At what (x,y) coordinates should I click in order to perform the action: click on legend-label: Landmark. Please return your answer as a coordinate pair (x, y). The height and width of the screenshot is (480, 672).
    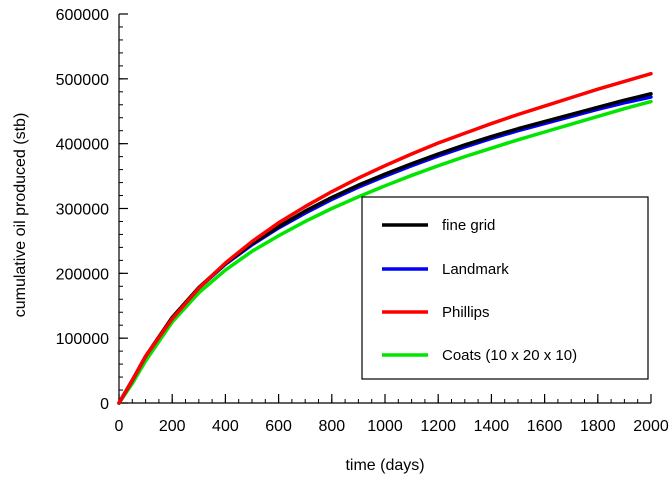
    Looking at the image, I should click on (475, 269).